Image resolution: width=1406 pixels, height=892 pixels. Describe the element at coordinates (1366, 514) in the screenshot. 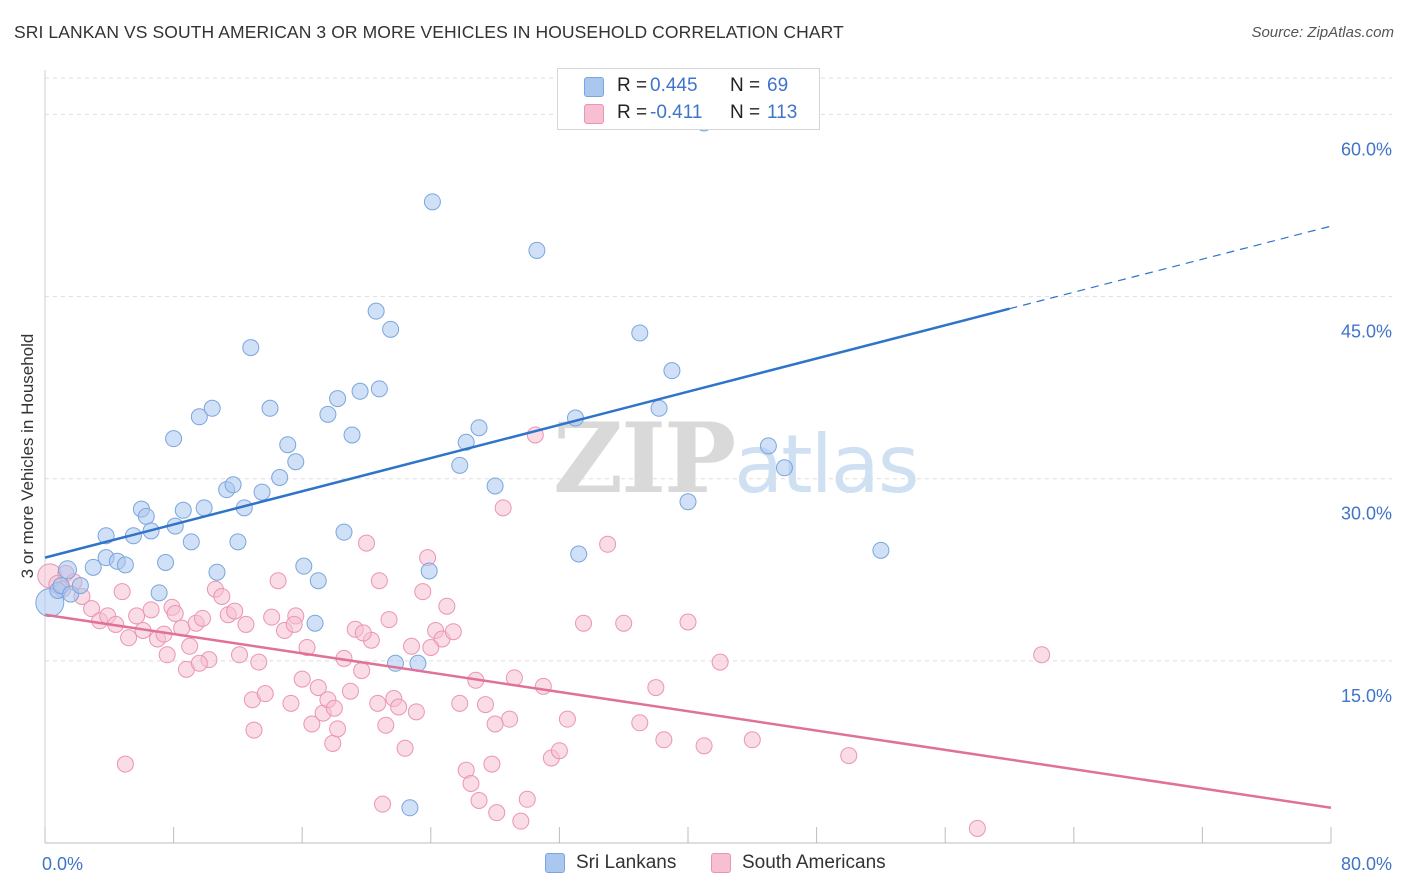

I see `y-tick-label: 30.0%` at that location.